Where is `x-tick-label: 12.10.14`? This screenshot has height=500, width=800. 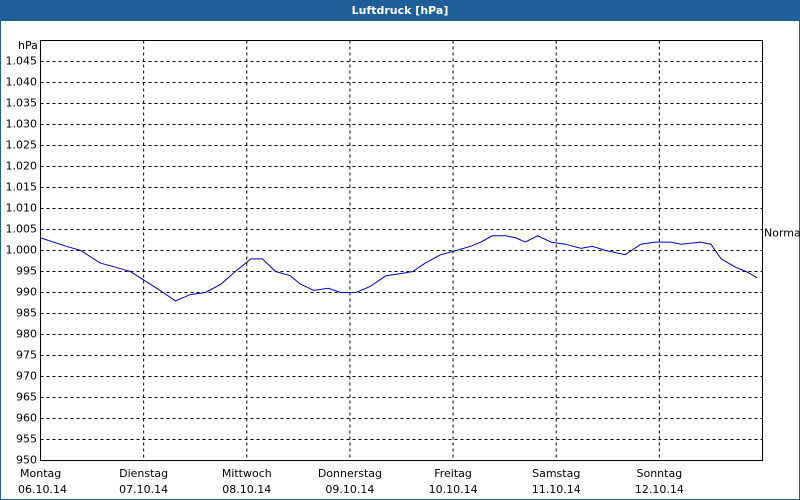
x-tick-label: 12.10.14 is located at coordinates (659, 489).